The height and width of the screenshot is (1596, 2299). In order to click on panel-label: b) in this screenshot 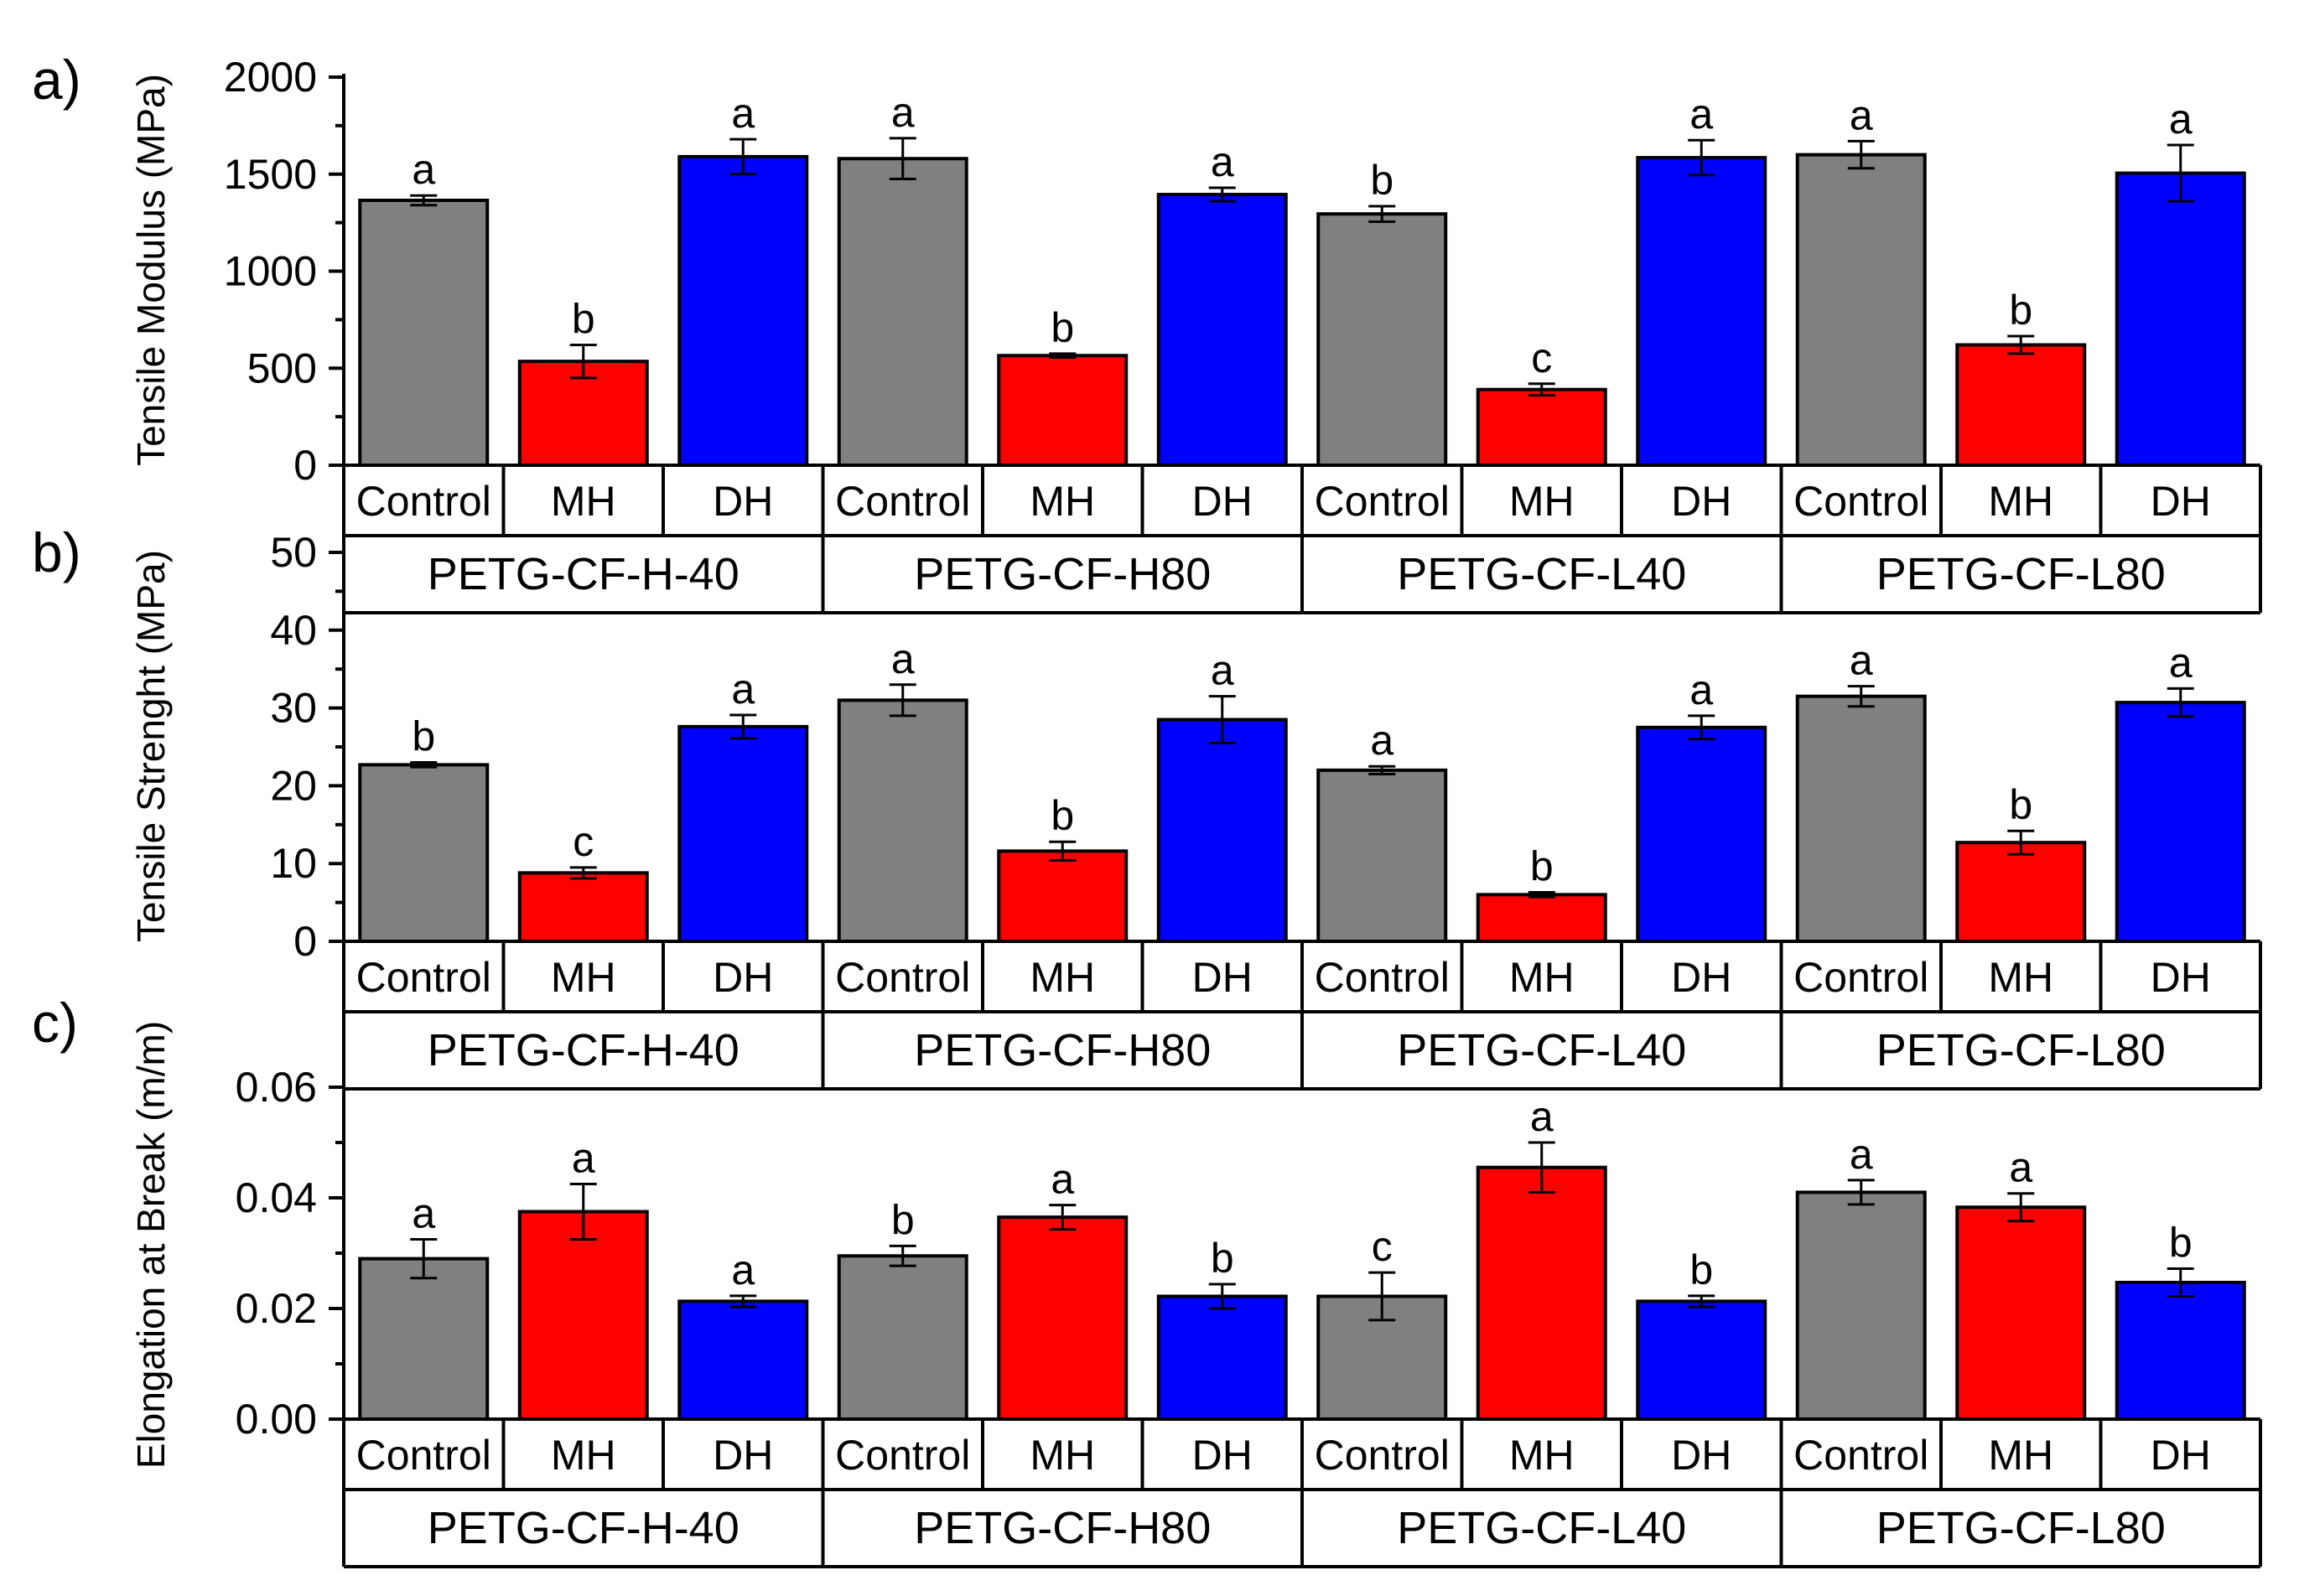, I will do `click(57, 552)`.